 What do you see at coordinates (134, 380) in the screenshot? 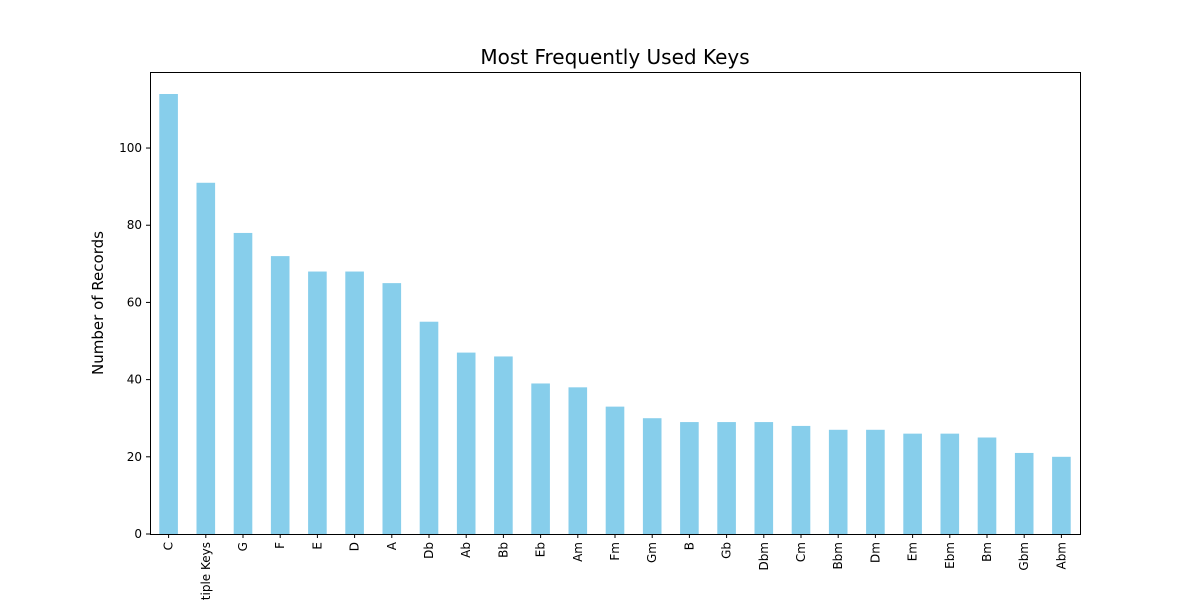
I see `y-tick-label: 40` at bounding box center [134, 380].